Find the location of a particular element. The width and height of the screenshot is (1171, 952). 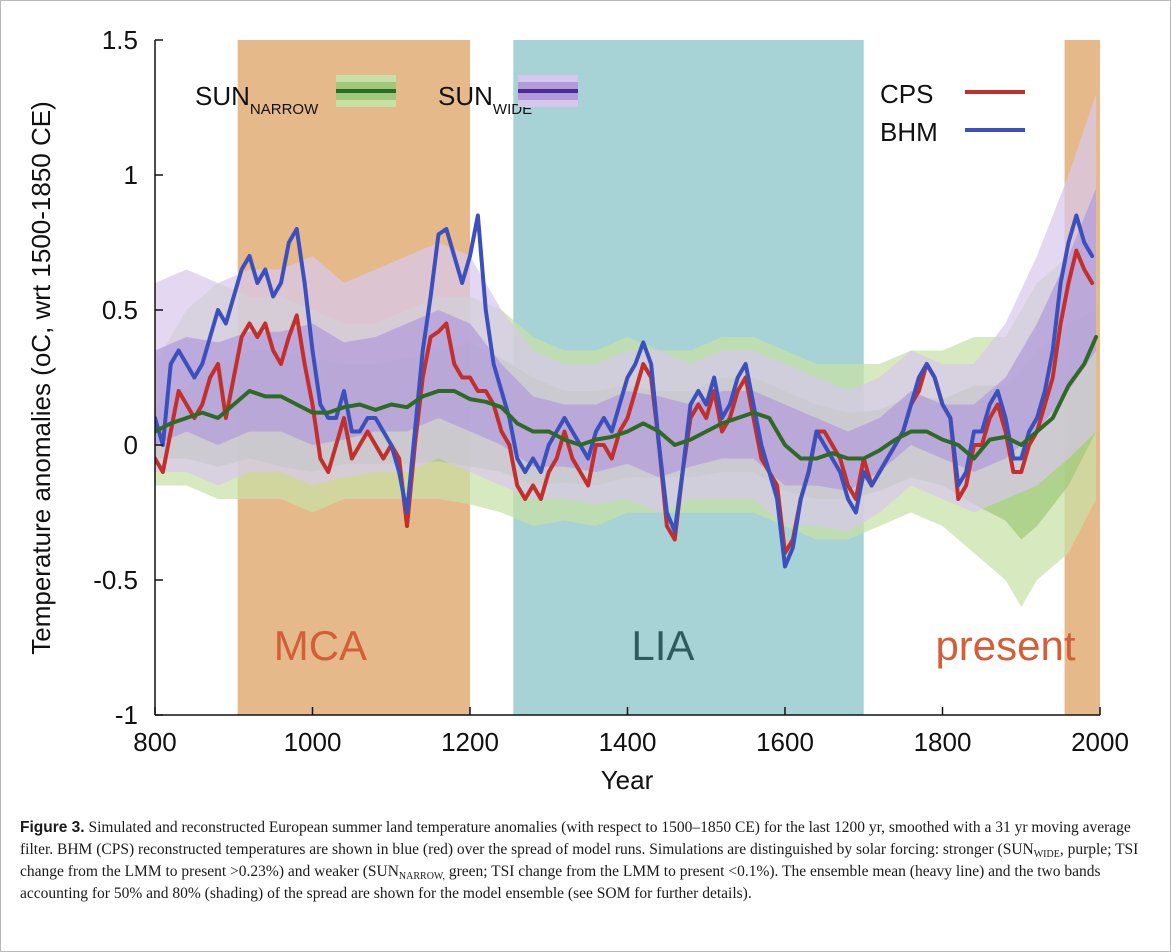

caption-sub-narrow: NARROW, is located at coordinates (421, 876).